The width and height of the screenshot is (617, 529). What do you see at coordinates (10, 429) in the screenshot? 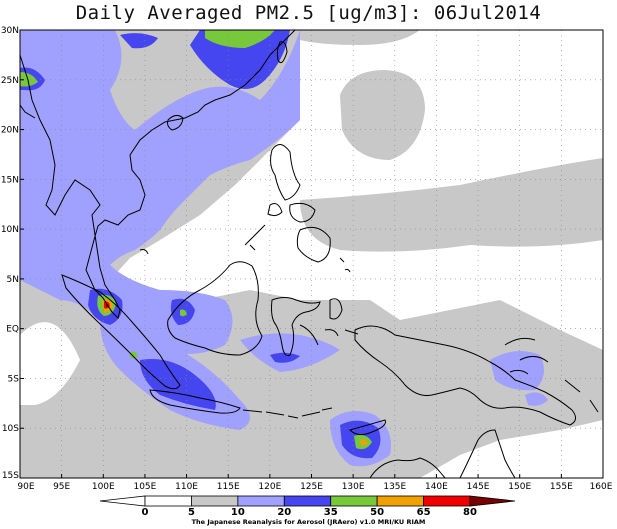
I see `lat-tick-label: 10S` at bounding box center [10, 429].